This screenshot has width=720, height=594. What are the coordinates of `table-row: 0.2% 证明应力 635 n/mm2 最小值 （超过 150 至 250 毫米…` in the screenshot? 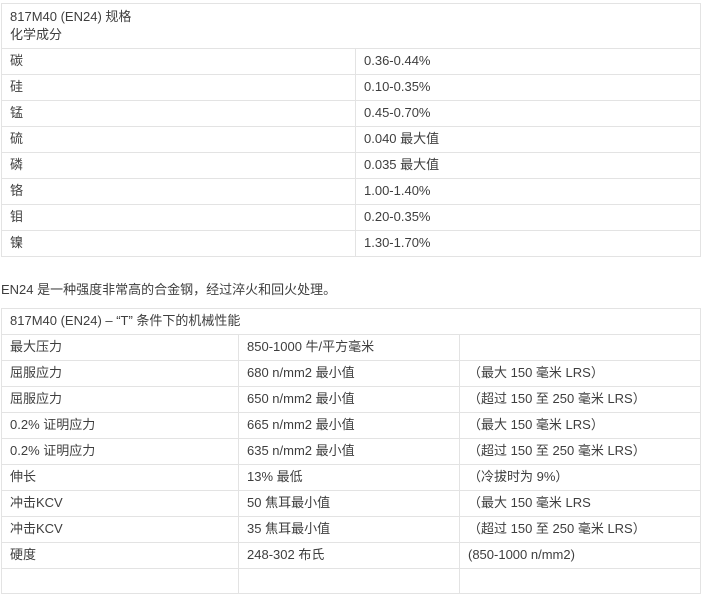 It's located at (351, 451).